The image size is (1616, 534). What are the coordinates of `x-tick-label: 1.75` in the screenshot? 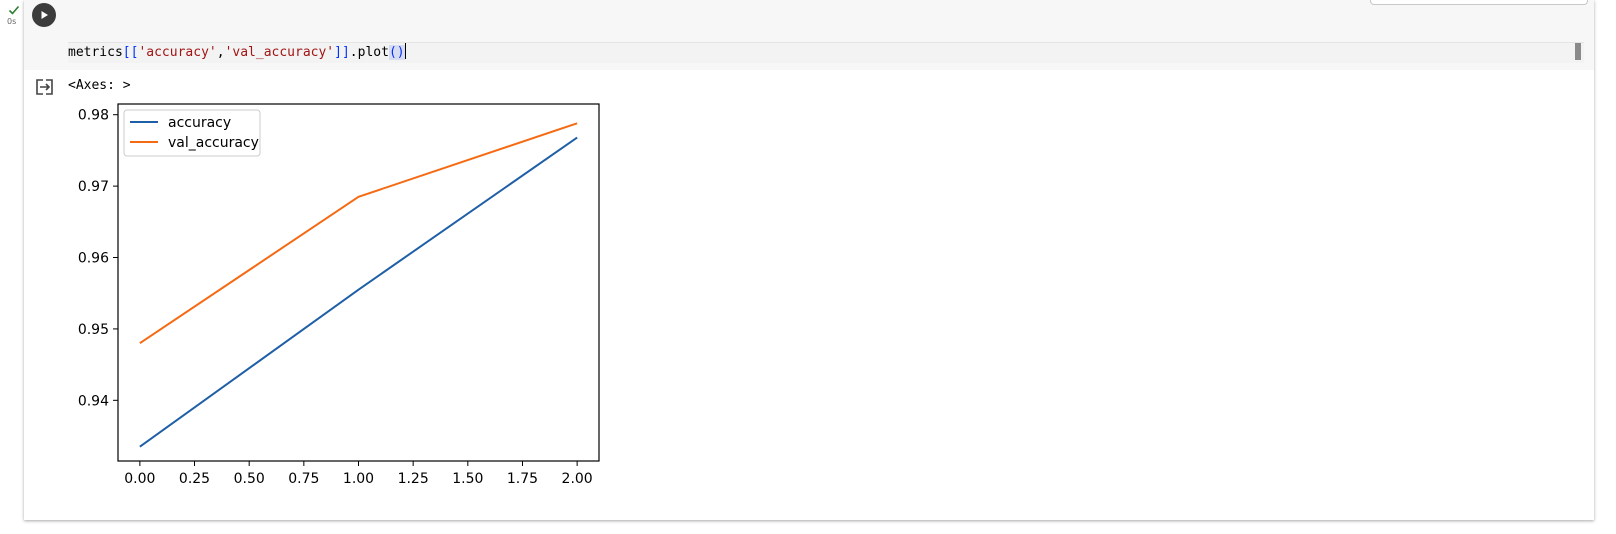 It's located at (522, 479).